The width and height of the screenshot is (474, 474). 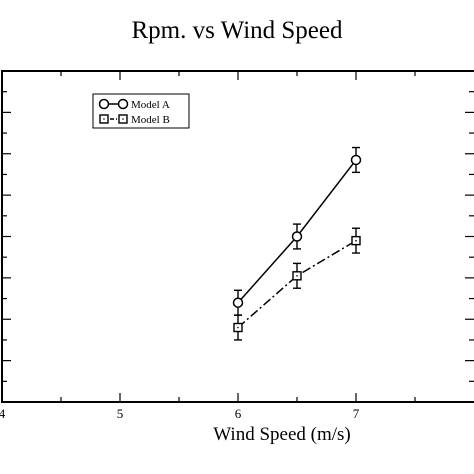 I want to click on series-line, so click(x=297, y=284).